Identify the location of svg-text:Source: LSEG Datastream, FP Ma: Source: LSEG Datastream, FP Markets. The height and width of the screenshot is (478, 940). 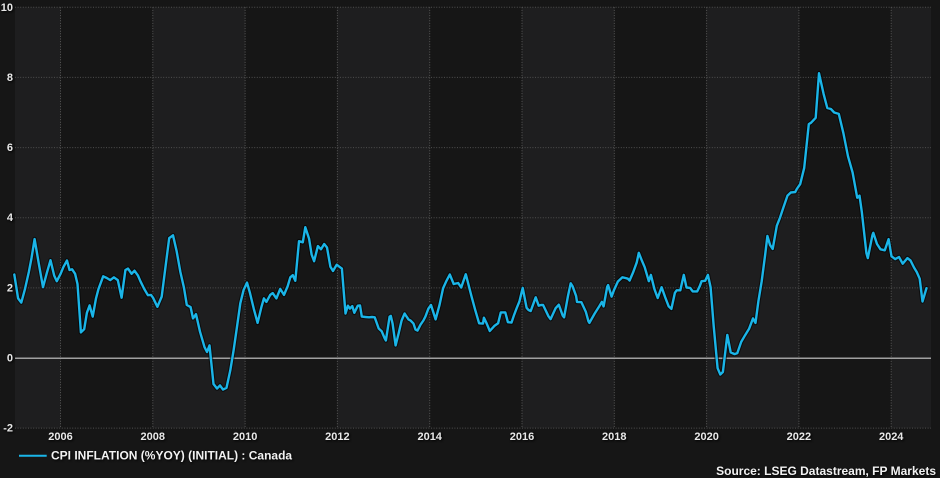
(826, 471).